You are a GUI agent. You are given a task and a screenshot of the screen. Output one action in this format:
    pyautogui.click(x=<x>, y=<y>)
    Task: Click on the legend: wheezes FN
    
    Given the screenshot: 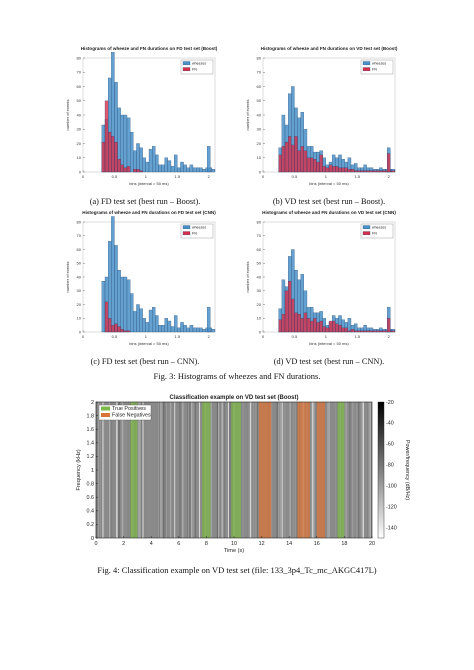 What is the action you would take?
    pyautogui.click(x=377, y=231)
    